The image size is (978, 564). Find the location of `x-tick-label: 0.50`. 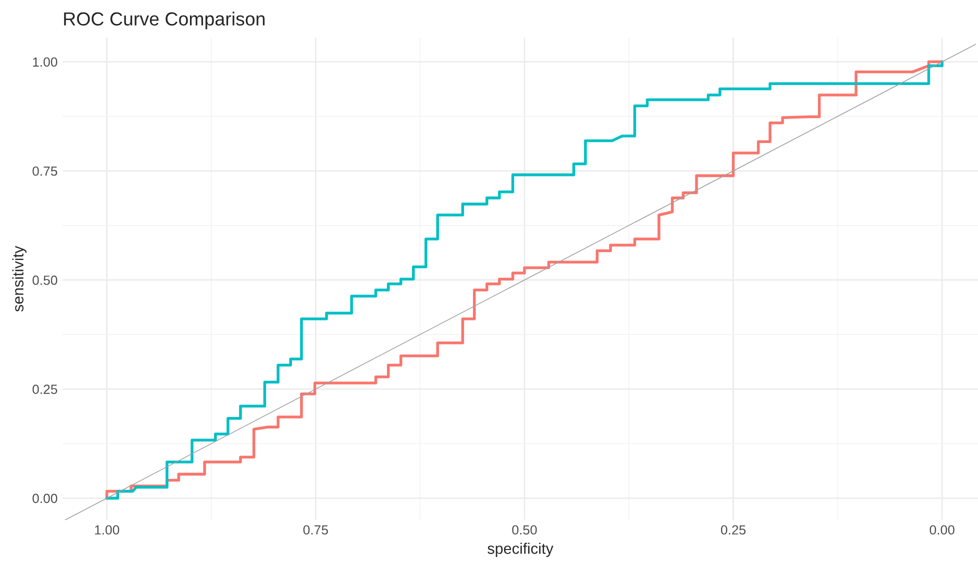

x-tick-label: 0.50 is located at coordinates (524, 530).